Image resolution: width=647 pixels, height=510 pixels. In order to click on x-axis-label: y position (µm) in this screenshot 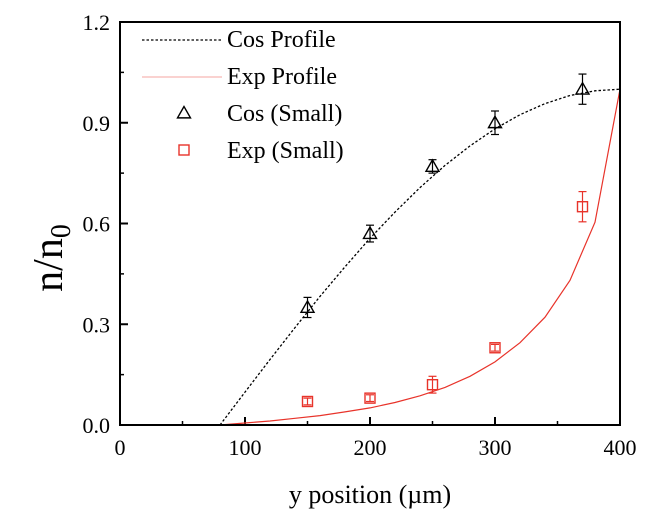, I will do `click(370, 494)`.